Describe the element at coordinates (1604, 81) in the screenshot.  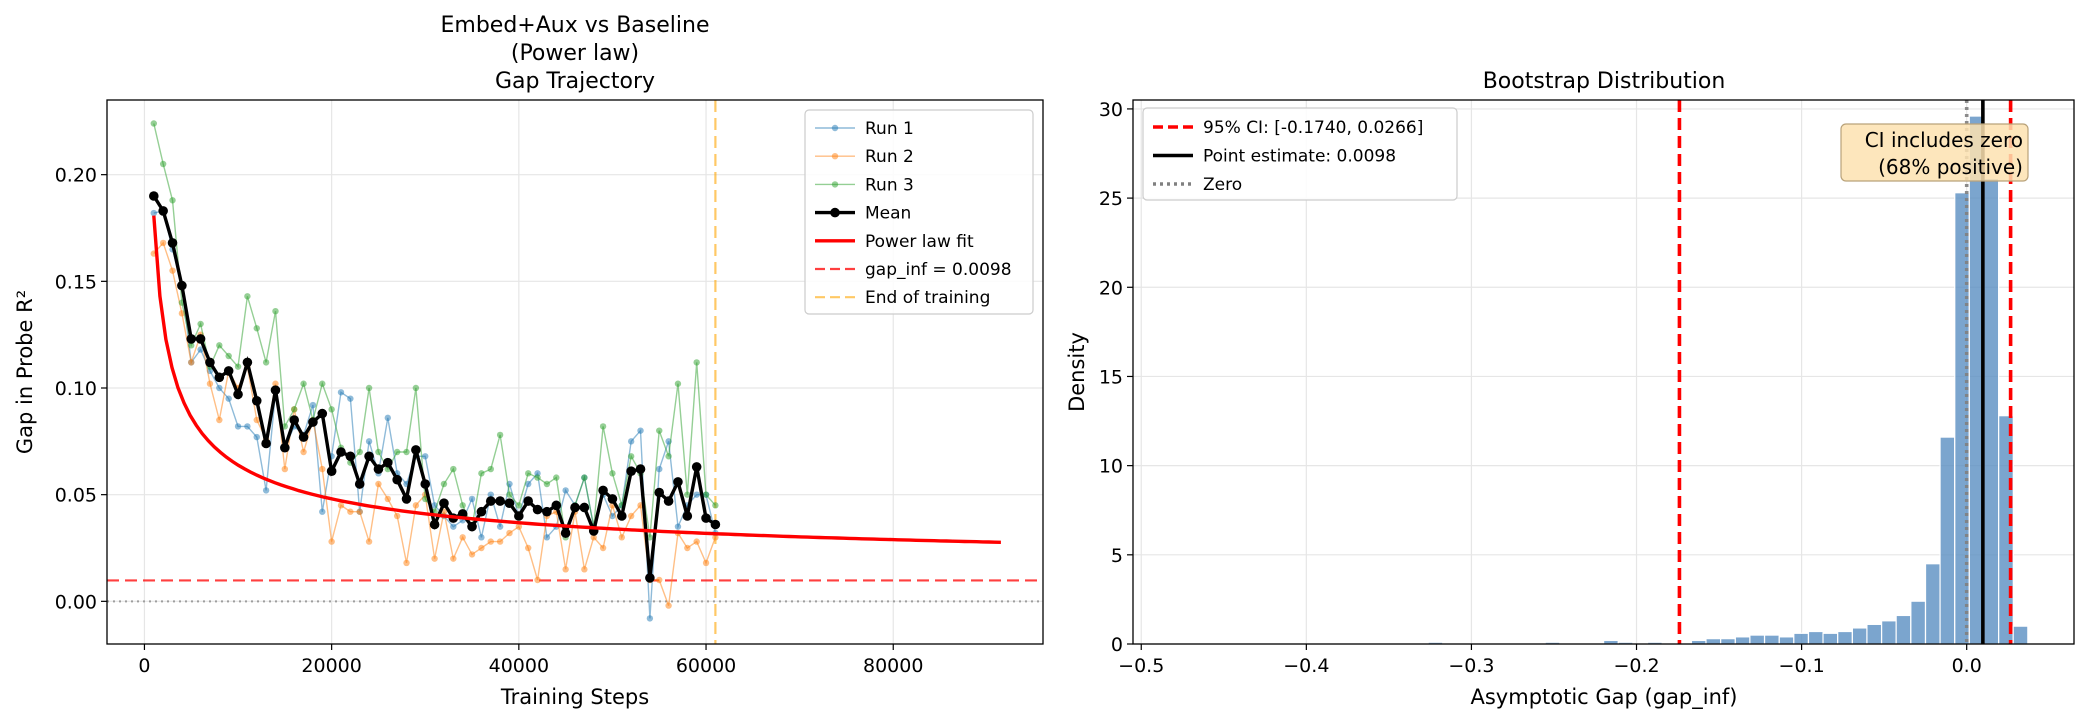
I see `chart-title: Bootstrap Distribution` at that location.